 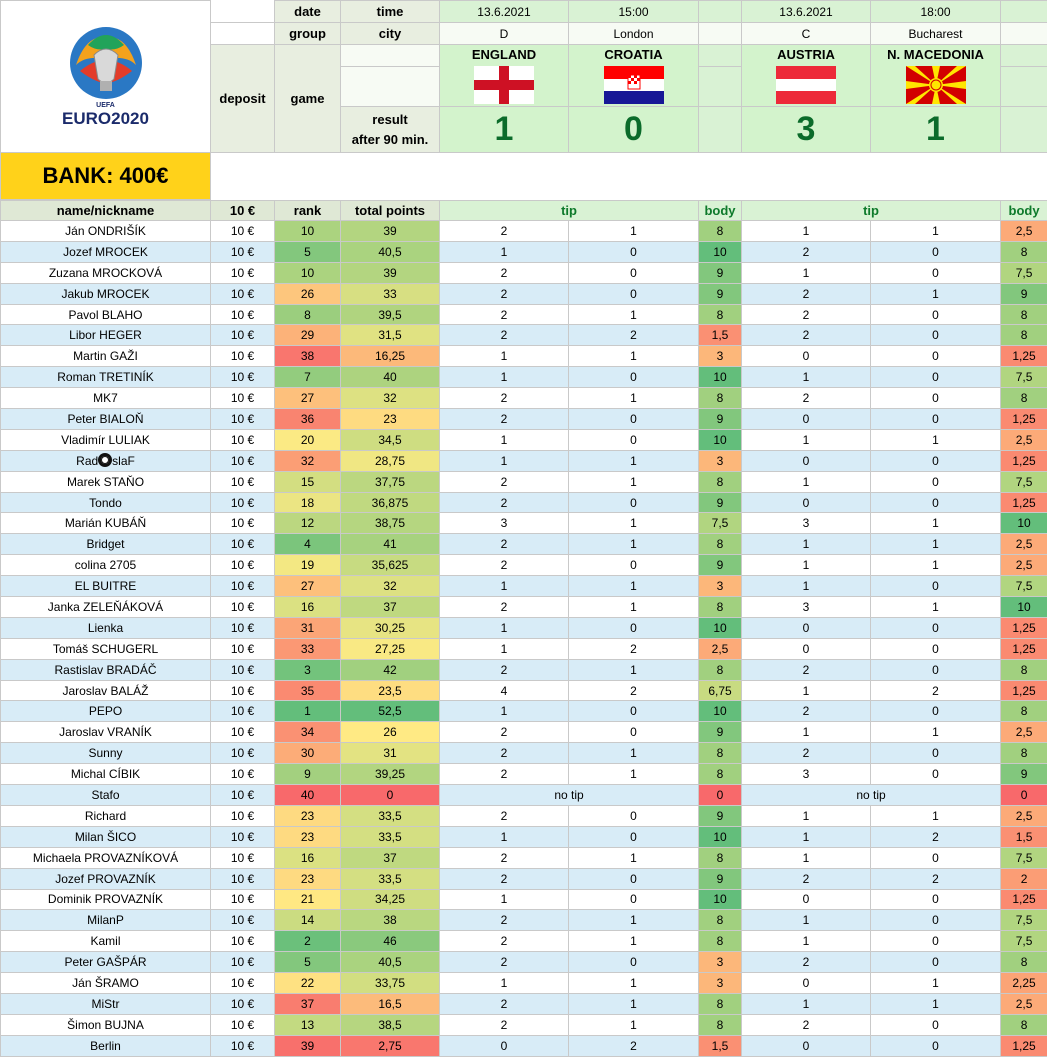 What do you see at coordinates (308, 544) in the screenshot?
I see `rank-cell: 4` at bounding box center [308, 544].